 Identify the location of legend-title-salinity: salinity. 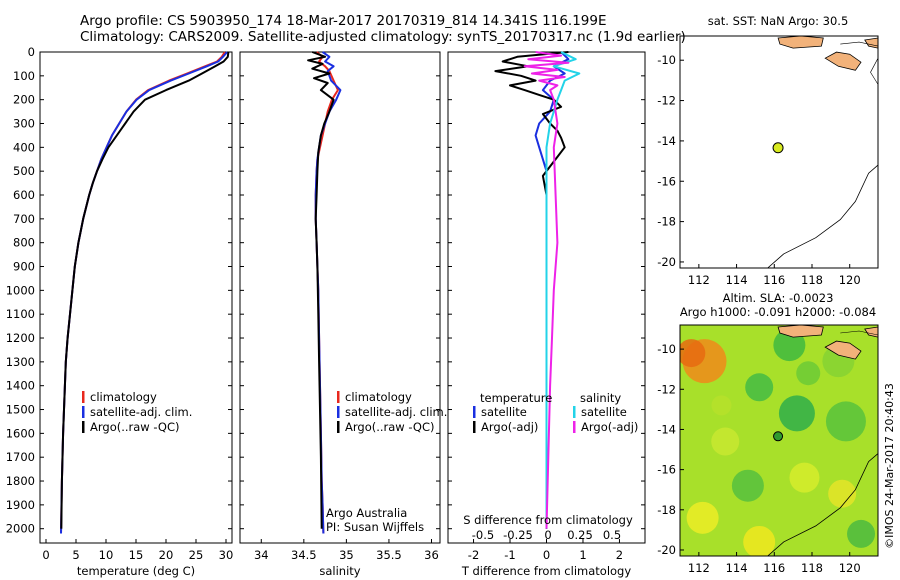
(600, 398).